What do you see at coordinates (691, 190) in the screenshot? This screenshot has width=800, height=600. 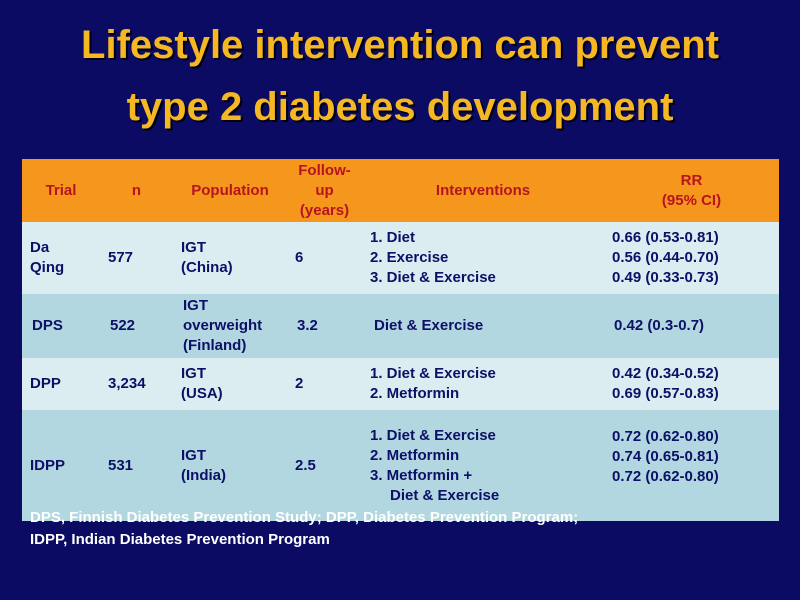 I see `header-rr: RR (95% CI)` at bounding box center [691, 190].